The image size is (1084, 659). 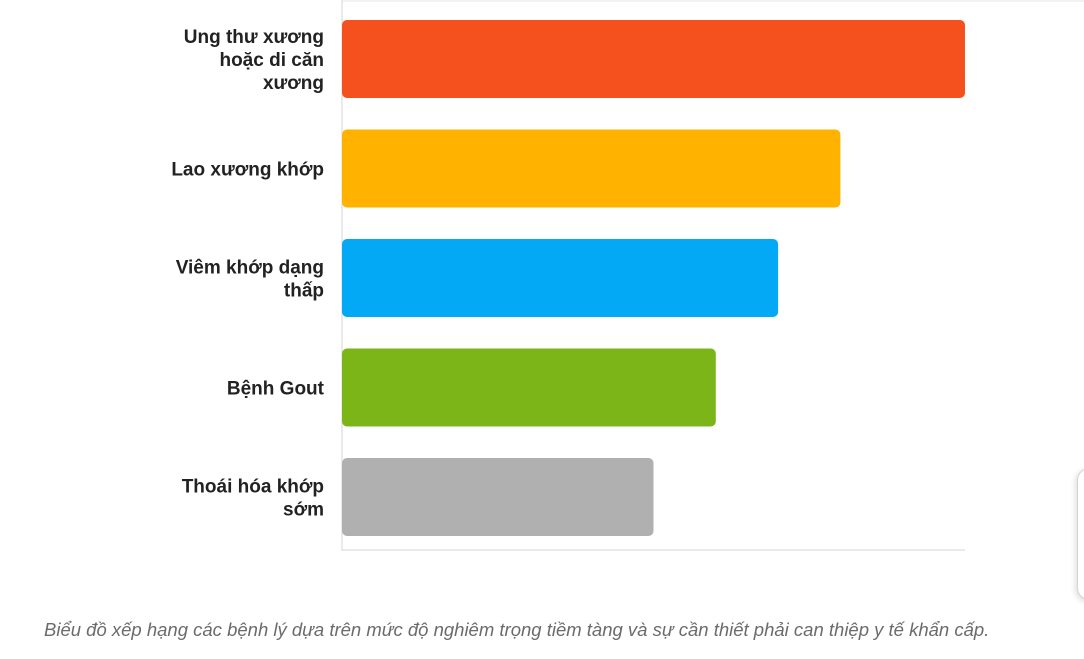 What do you see at coordinates (293, 83) in the screenshot?
I see `category-label-line: xương` at bounding box center [293, 83].